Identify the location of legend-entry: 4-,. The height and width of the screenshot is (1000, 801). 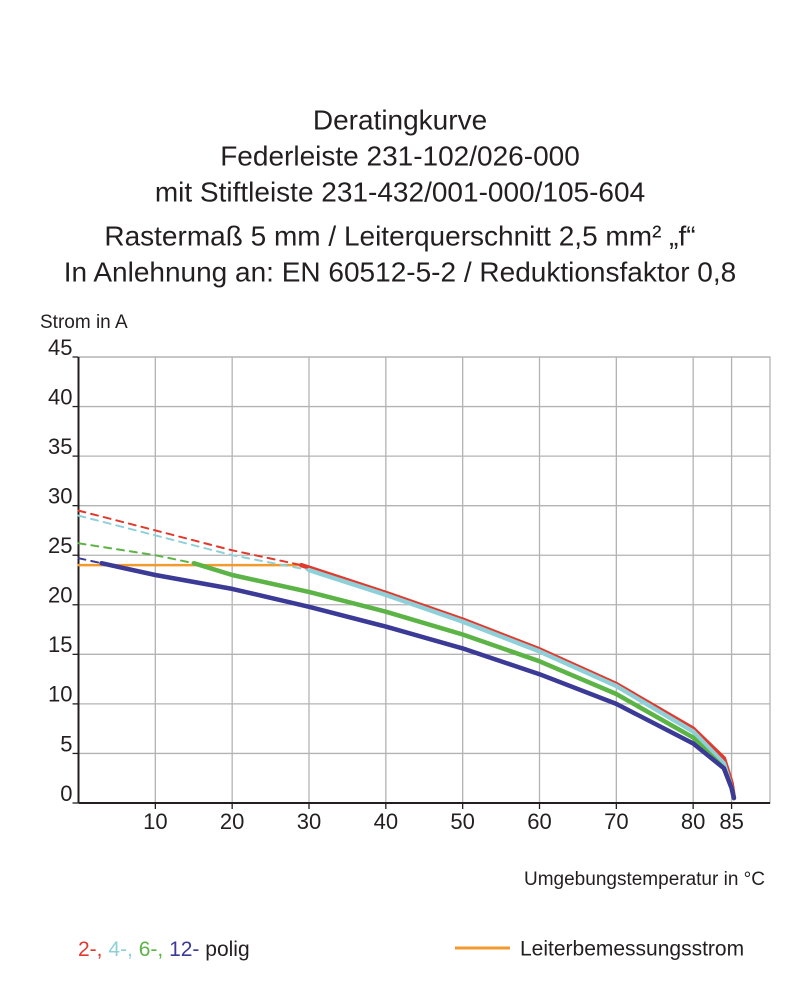
(120, 949).